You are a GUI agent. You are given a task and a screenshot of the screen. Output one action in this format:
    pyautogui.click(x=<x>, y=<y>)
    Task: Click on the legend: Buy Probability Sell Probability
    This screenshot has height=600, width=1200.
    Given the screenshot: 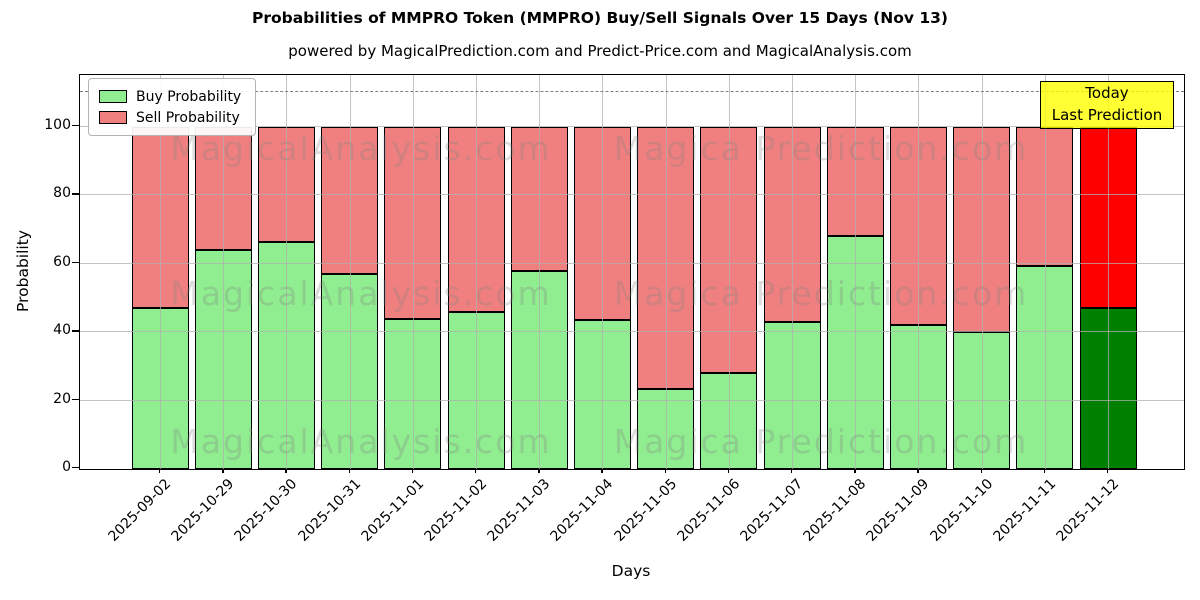 What is the action you would take?
    pyautogui.click(x=172, y=107)
    